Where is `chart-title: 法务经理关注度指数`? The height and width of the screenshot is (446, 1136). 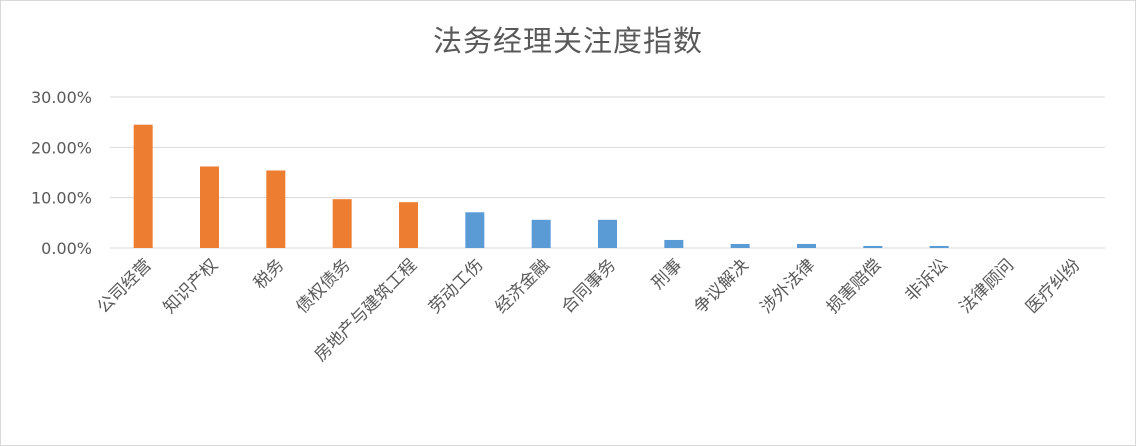 chart-title: 法务经理关注度指数 is located at coordinates (567, 41).